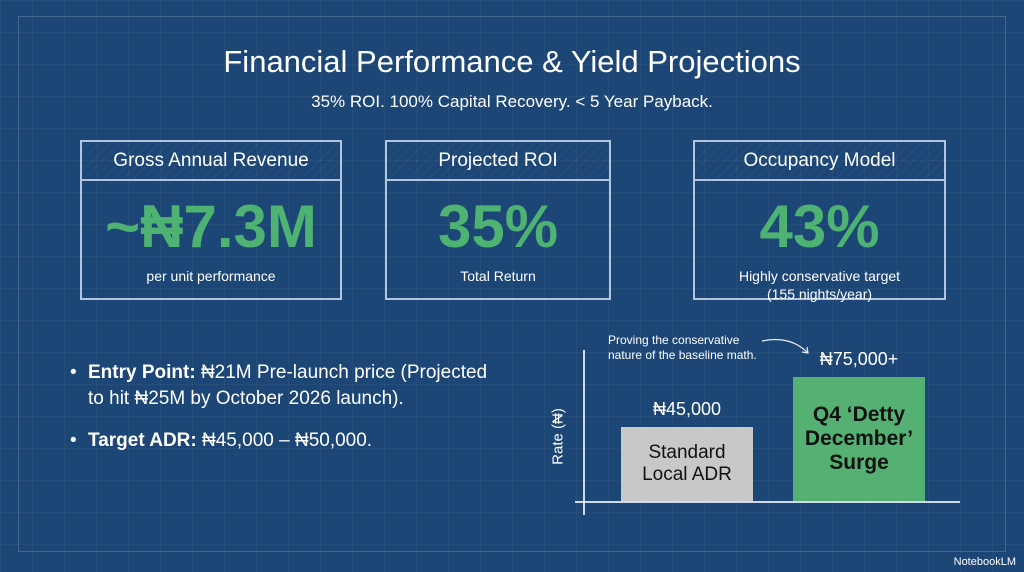 This screenshot has height=572, width=1024. I want to click on chart-bar-category: Q4 ‘Detty December’ Surge, so click(859, 438).